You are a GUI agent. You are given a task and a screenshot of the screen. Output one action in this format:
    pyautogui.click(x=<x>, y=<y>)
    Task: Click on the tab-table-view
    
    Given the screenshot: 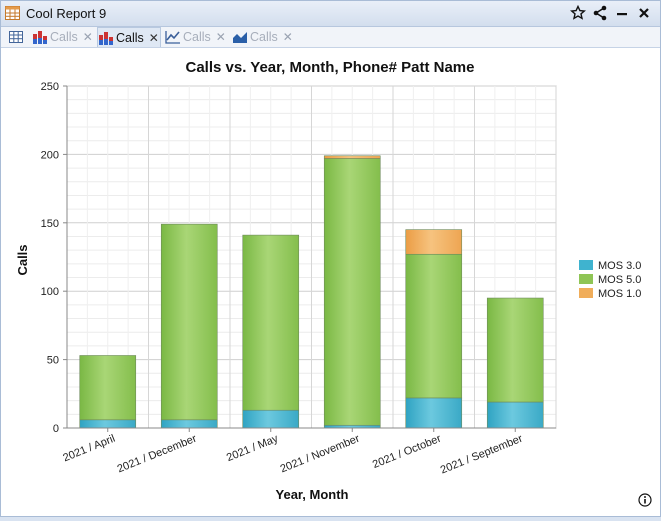 What is the action you would take?
    pyautogui.click(x=17, y=37)
    